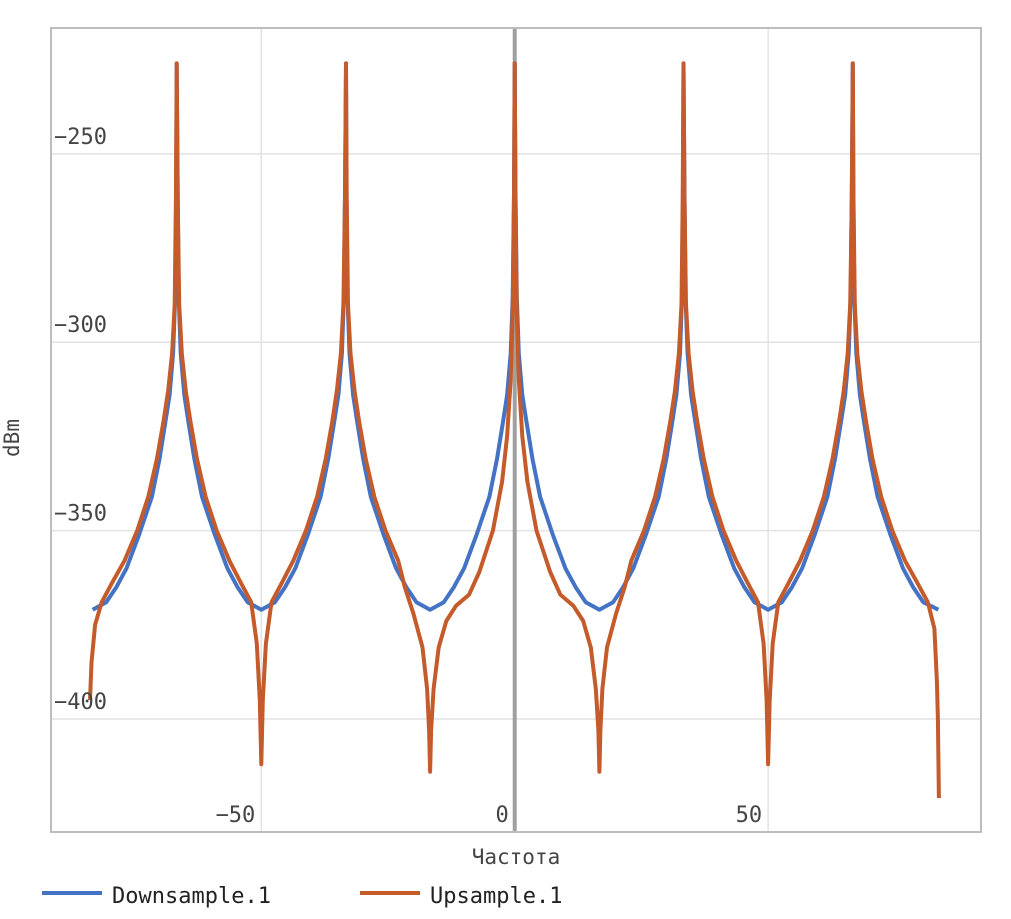 The width and height of the screenshot is (1011, 919). Describe the element at coordinates (749, 815) in the screenshot. I see `x-tick-label: 50` at that location.